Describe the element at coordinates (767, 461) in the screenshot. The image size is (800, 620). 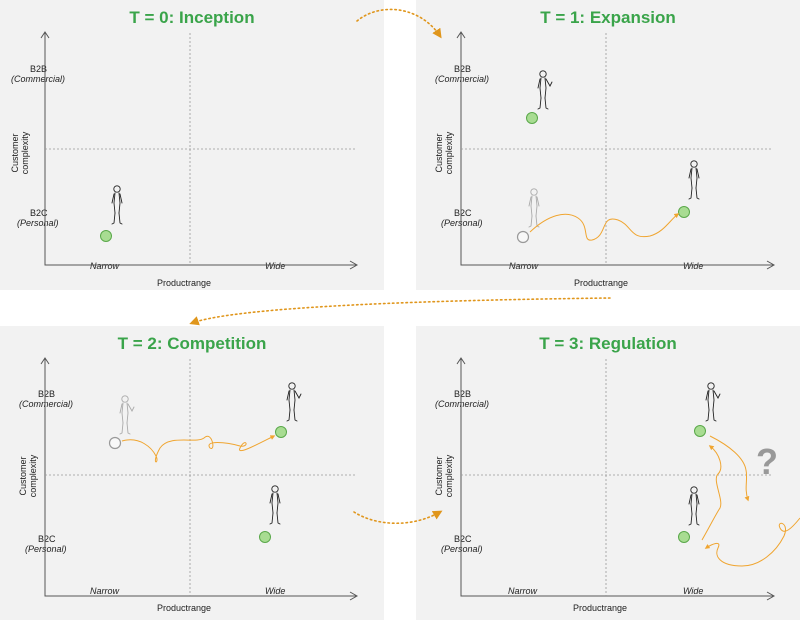
I see `question-mark: ?` at that location.